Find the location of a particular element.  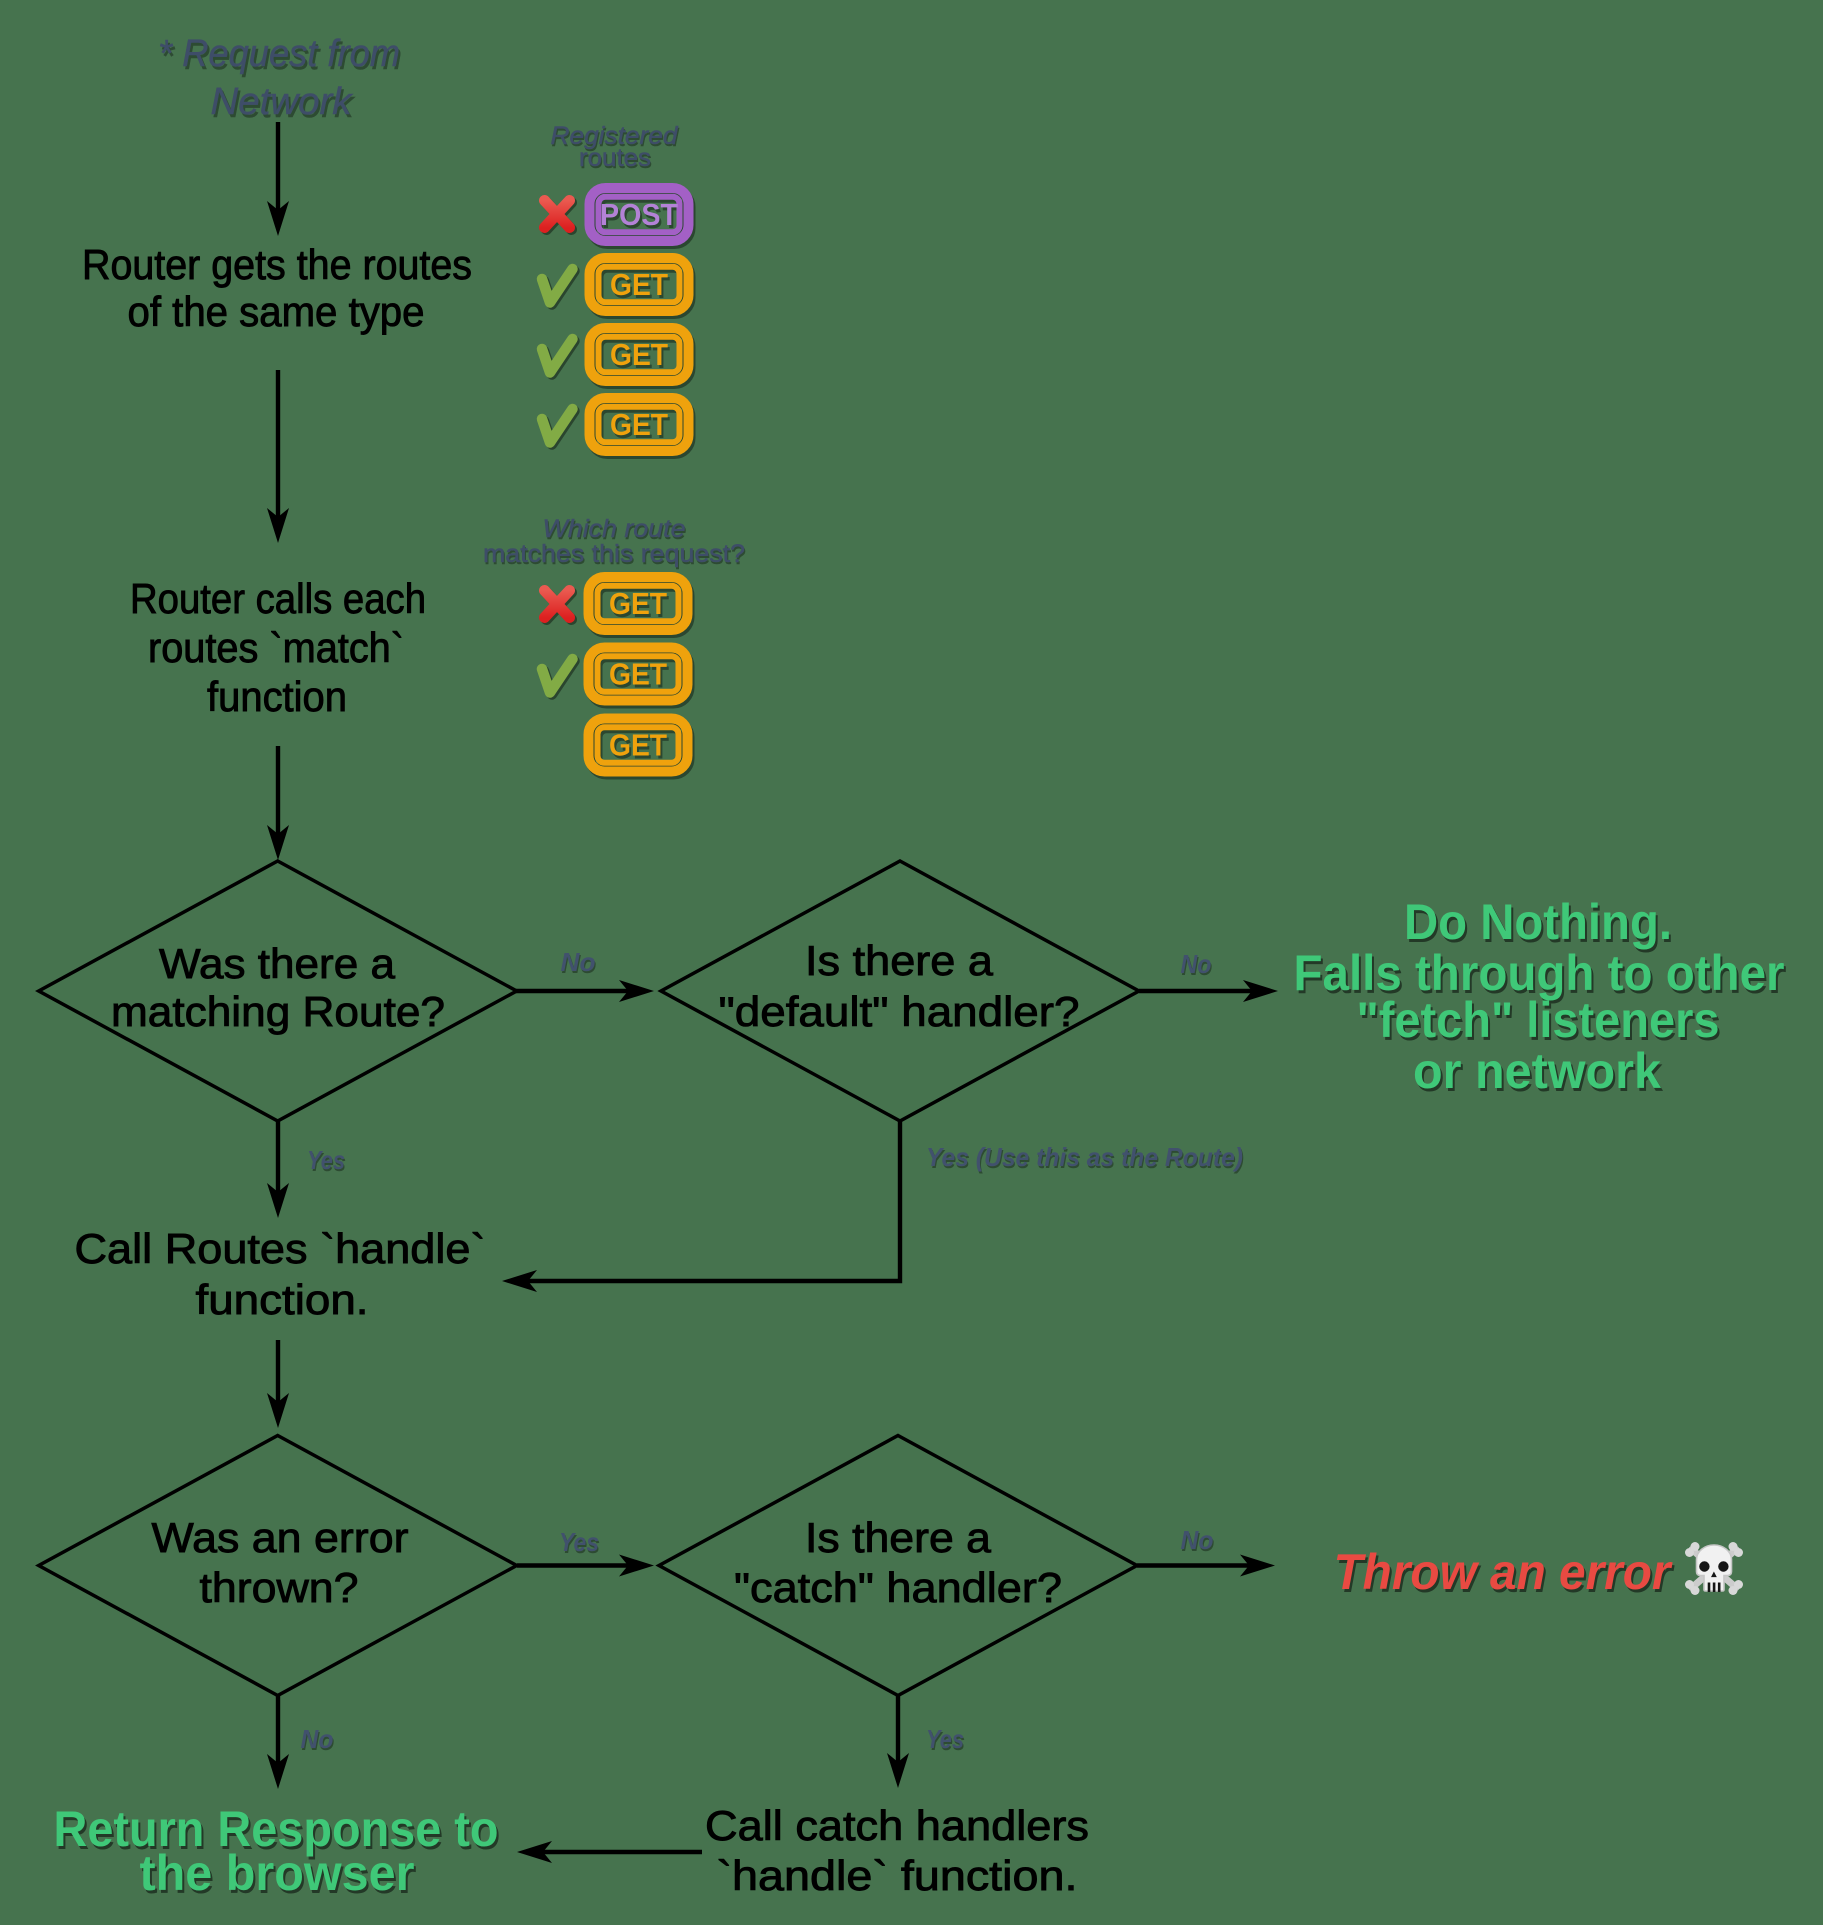

svg-text: Router calls each is located at coordinates (278, 598).